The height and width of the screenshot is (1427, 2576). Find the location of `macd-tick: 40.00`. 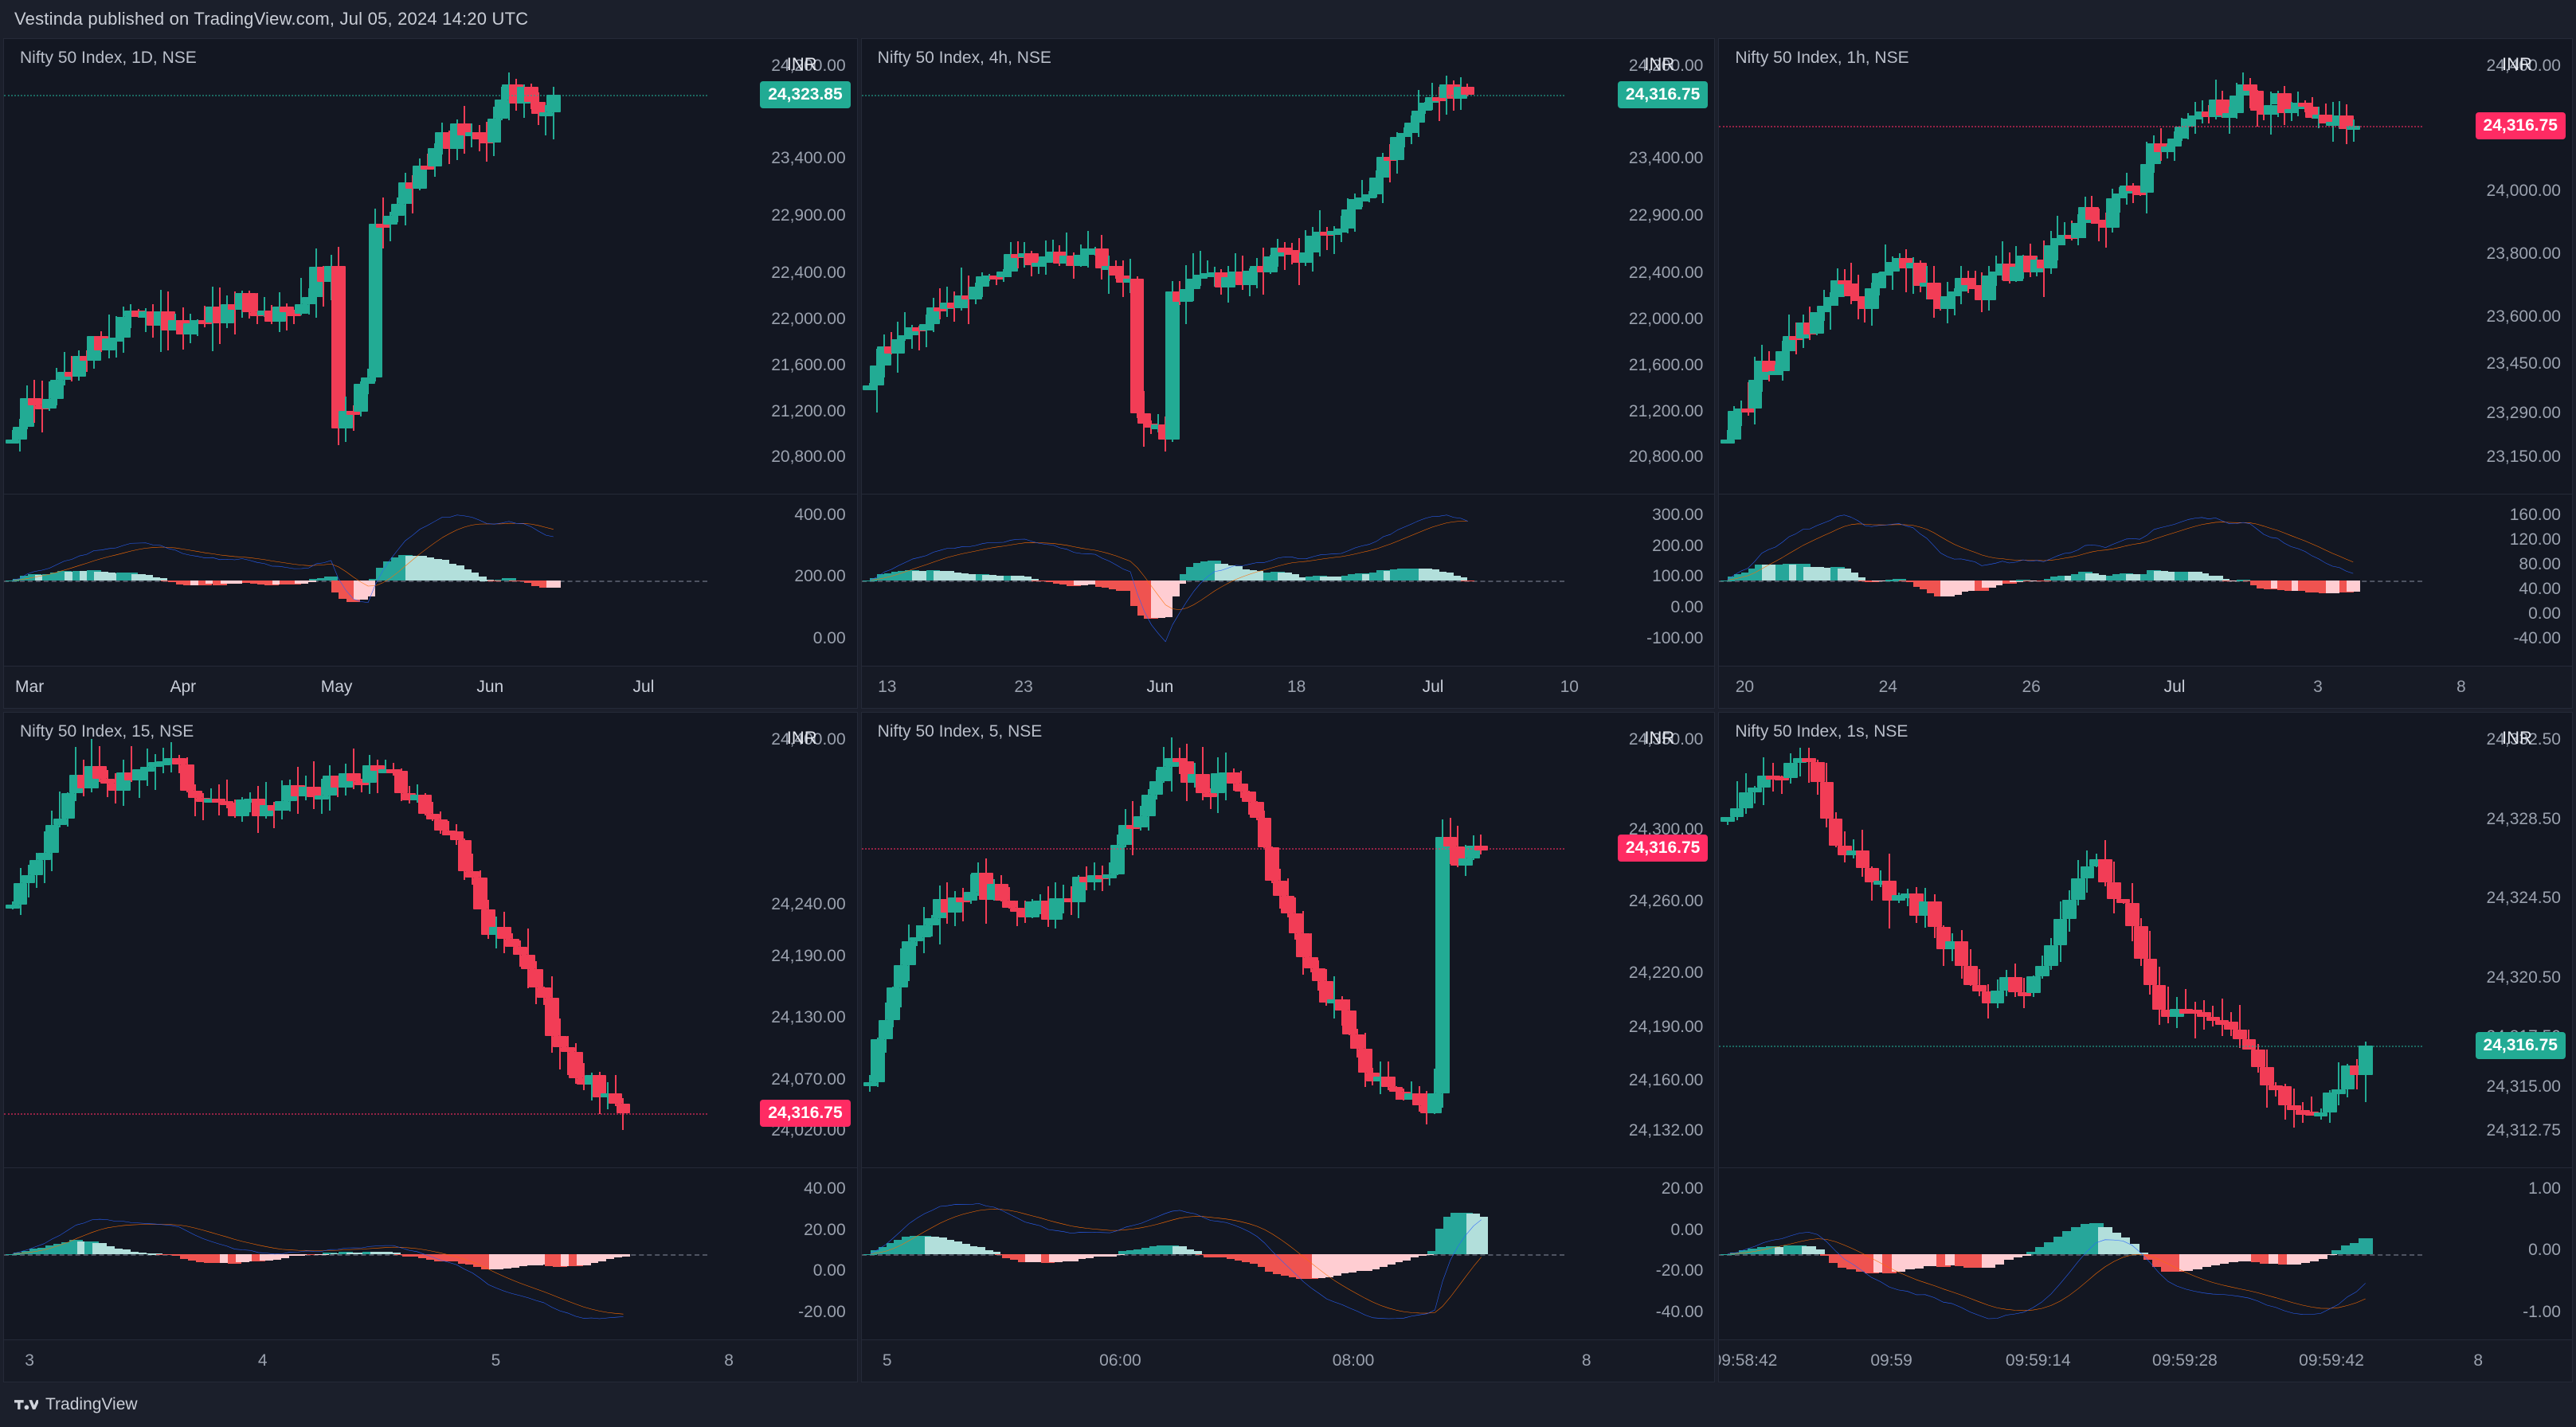

macd-tick: 40.00 is located at coordinates (825, 1188).